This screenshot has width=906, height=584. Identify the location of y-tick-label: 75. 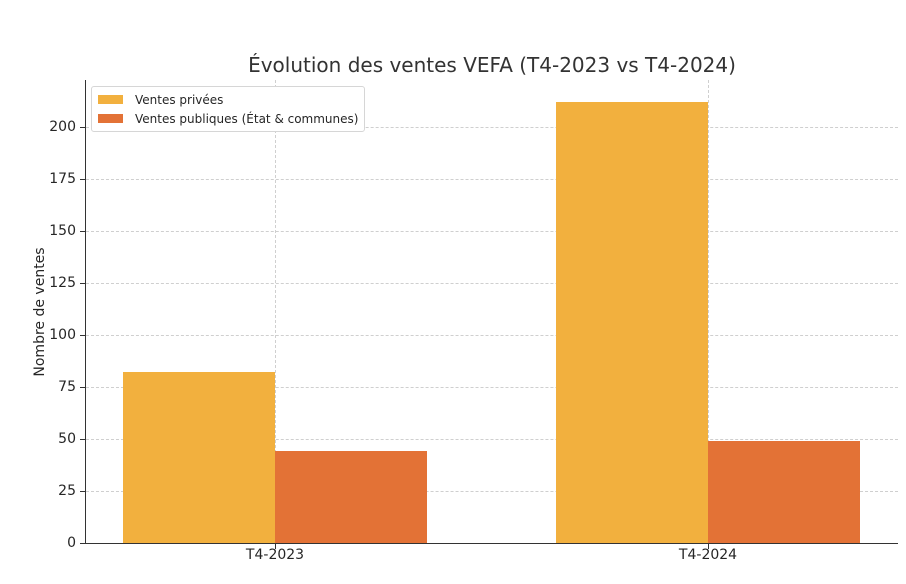
(67, 387).